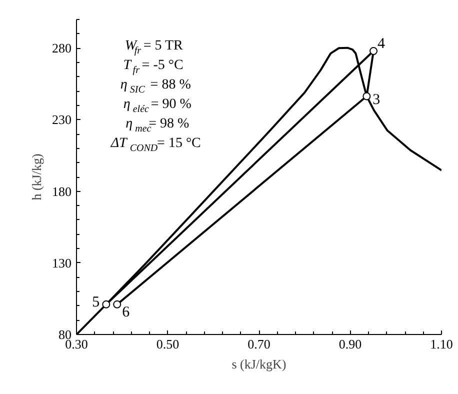 The width and height of the screenshot is (458, 394). Describe the element at coordinates (168, 344) in the screenshot. I see `x-tick-label: 0.50` at that location.